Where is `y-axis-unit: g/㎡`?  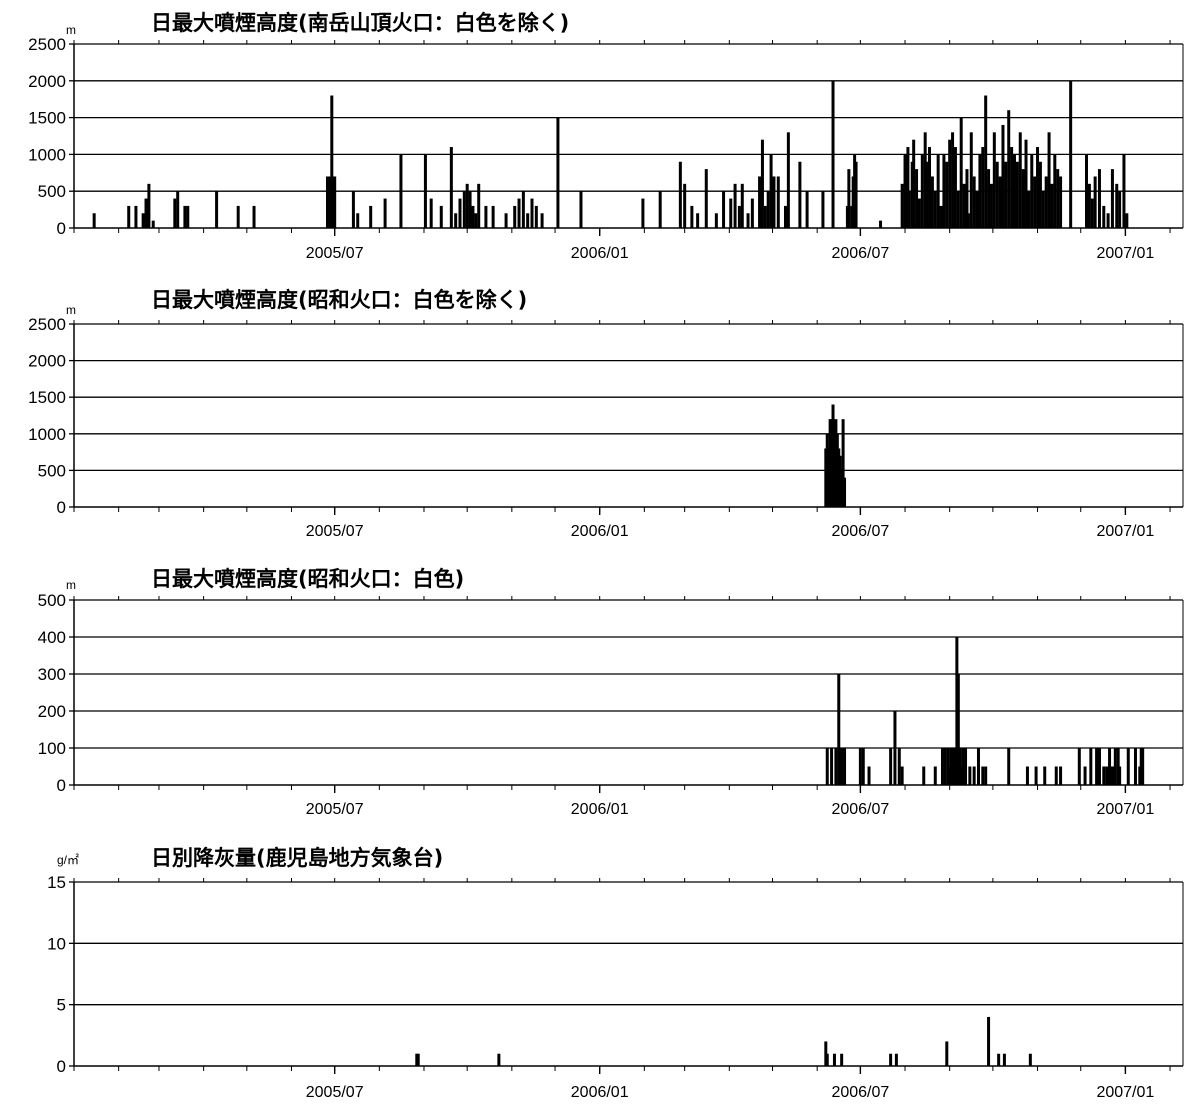
y-axis-unit: g/㎡ is located at coordinates (68, 860).